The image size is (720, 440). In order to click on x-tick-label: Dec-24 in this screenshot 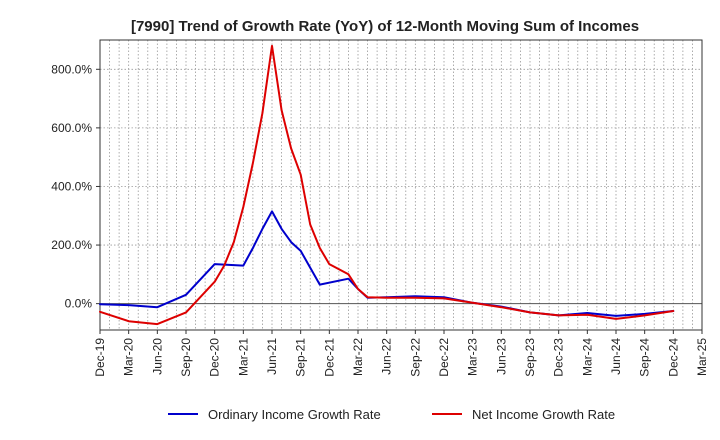, I will do `click(673, 357)`.